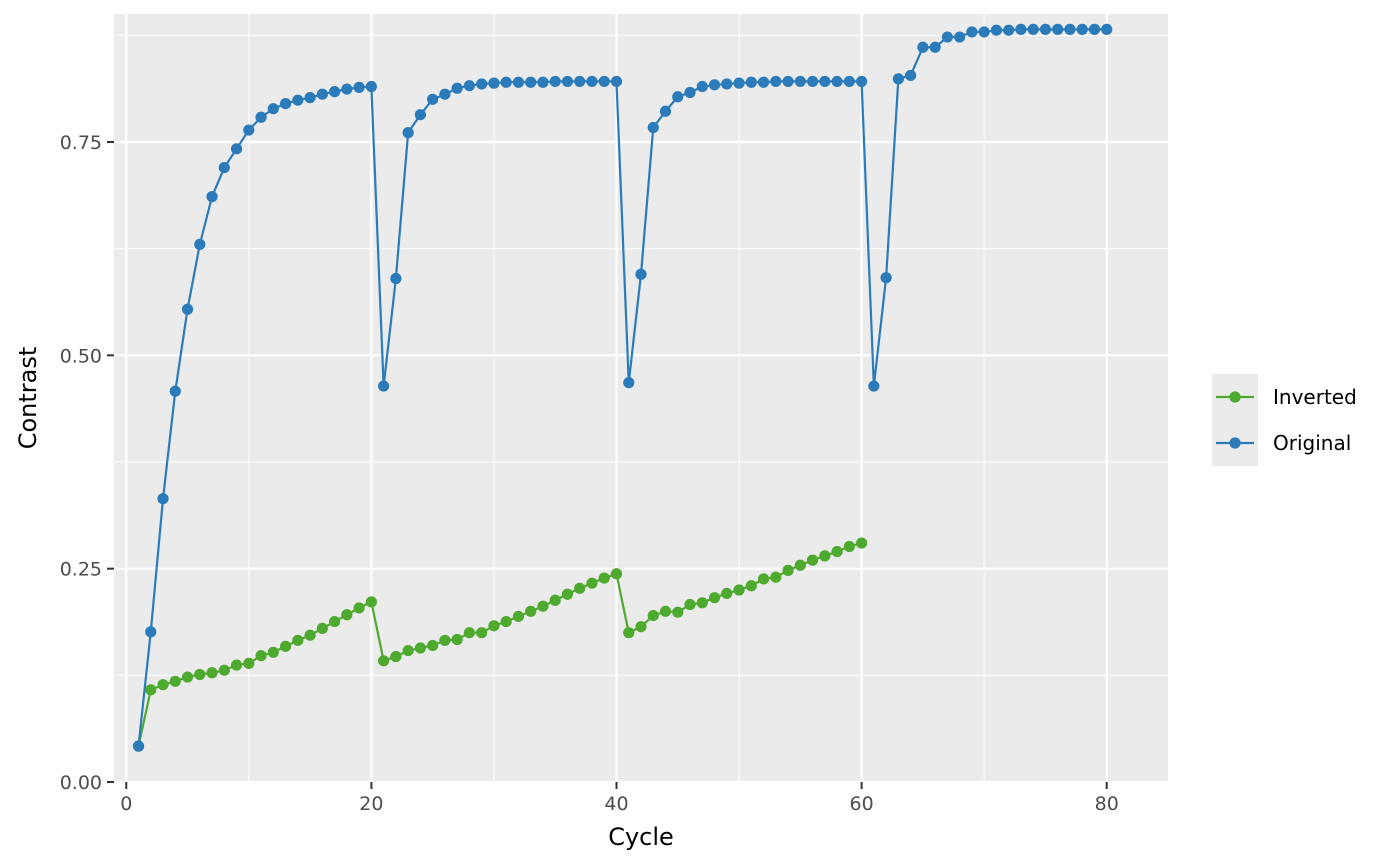 The width and height of the screenshot is (1400, 866). I want to click on y-axis-title: Contrast, so click(28, 398).